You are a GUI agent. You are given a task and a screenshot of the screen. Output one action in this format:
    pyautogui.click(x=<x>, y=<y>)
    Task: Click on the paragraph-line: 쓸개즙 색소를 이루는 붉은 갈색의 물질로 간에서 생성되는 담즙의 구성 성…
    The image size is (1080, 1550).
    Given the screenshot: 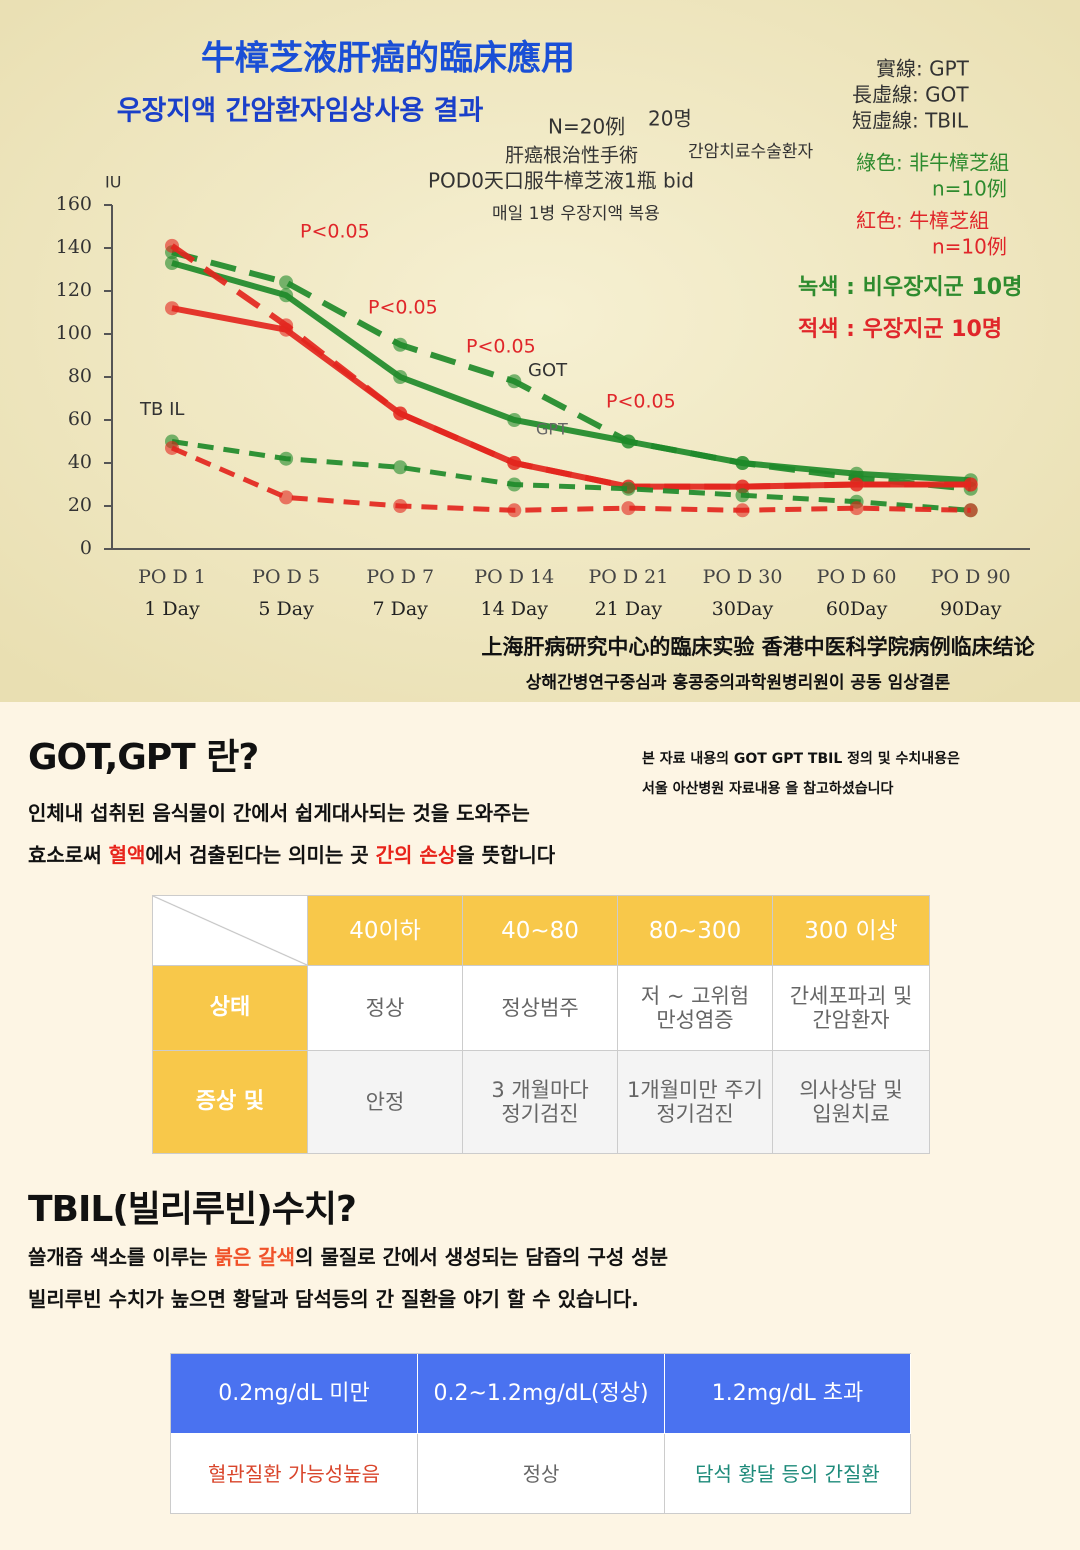 What is the action you would take?
    pyautogui.click(x=348, y=1257)
    